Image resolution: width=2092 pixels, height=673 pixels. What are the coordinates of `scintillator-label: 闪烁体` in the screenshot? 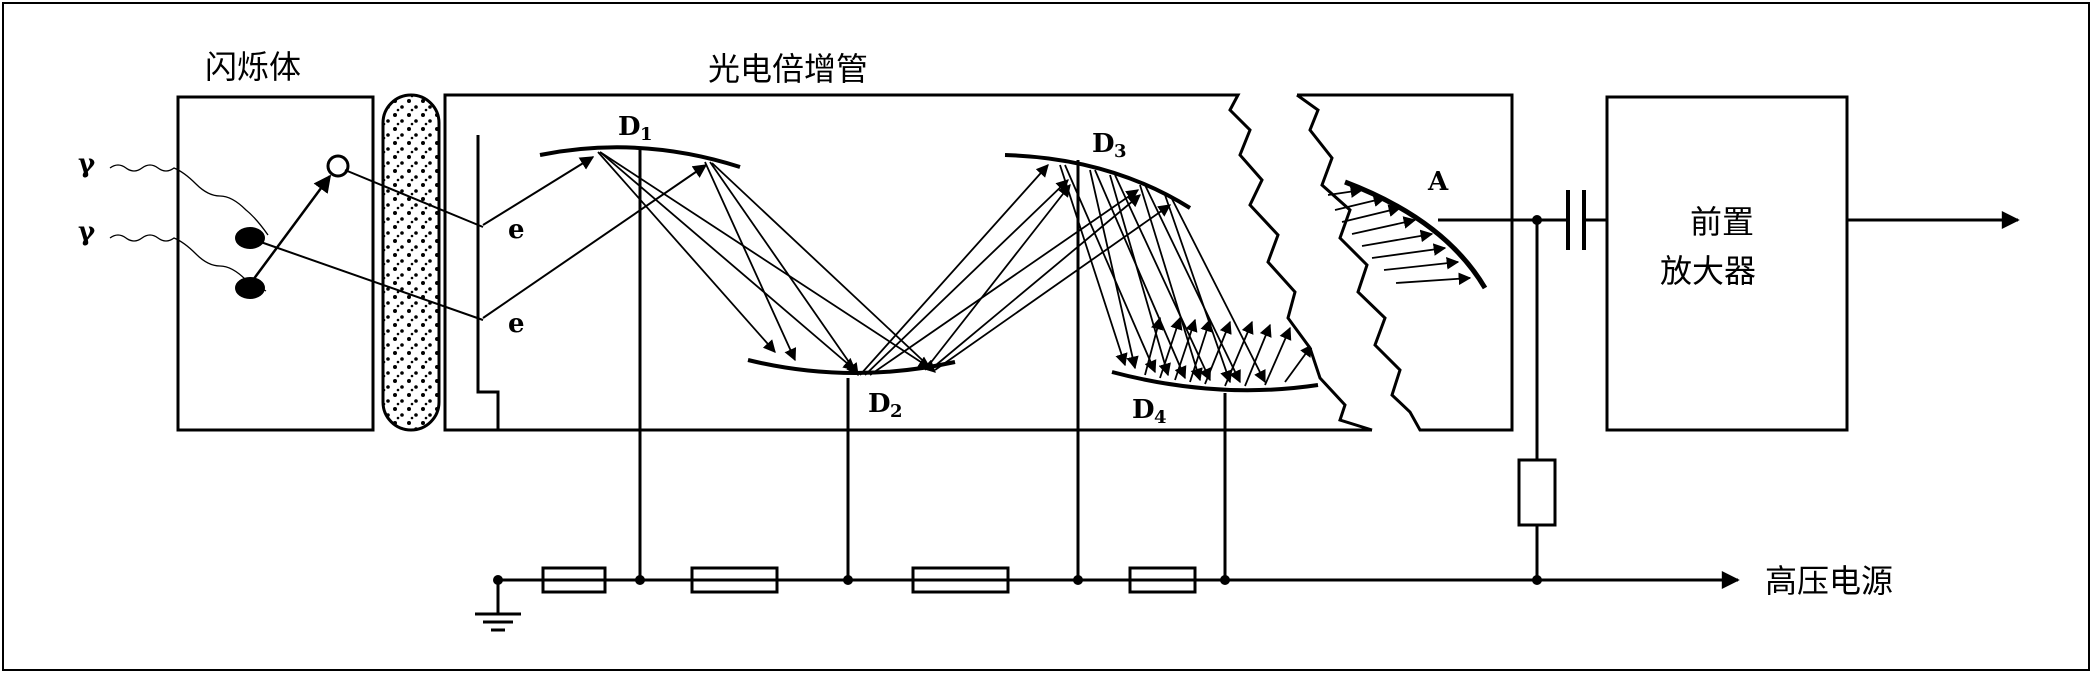 It's located at (253, 67).